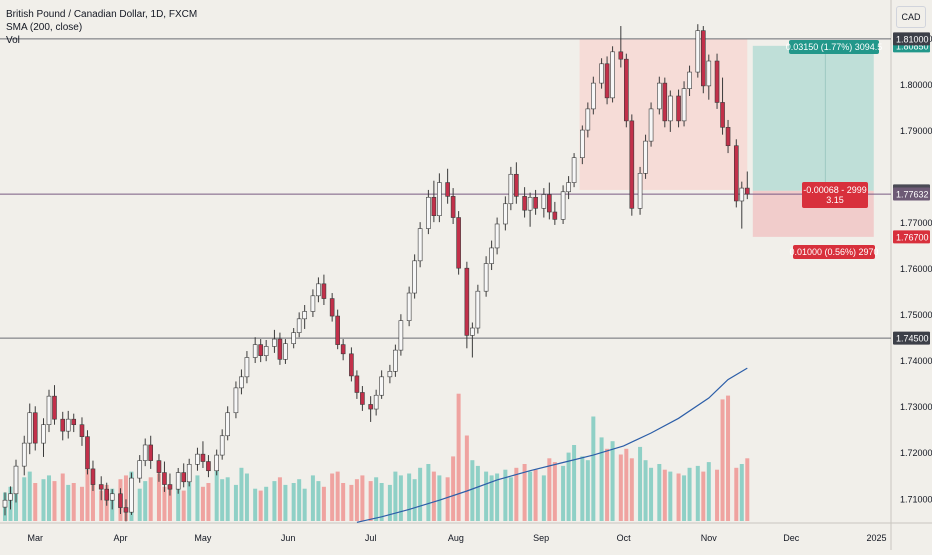 Image resolution: width=932 pixels, height=555 pixels. Describe the element at coordinates (552, 445) in the screenshot. I see `sma-line` at that location.